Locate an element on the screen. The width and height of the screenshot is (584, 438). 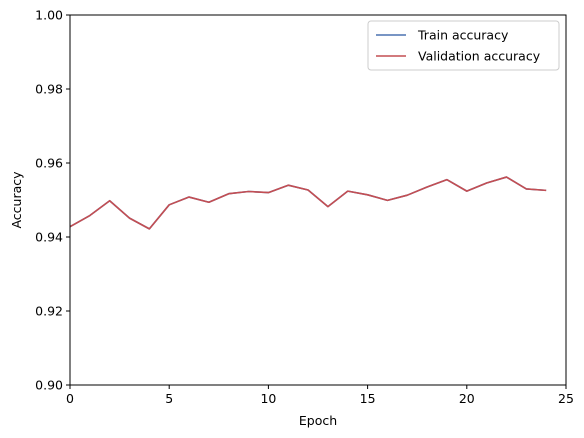
series-layer is located at coordinates (308, 203).